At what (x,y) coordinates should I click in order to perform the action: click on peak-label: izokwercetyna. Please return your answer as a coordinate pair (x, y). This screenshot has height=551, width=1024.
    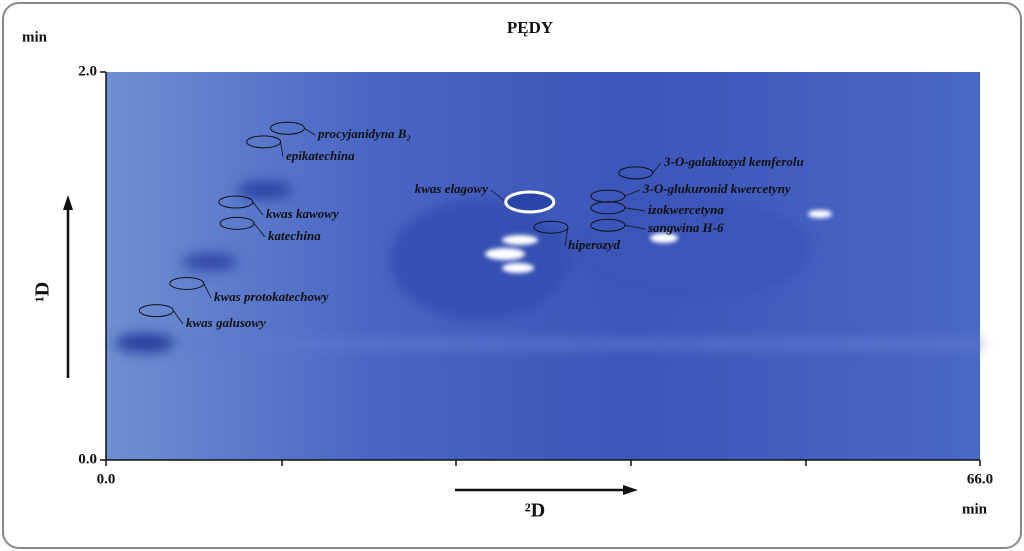
    Looking at the image, I should click on (686, 209).